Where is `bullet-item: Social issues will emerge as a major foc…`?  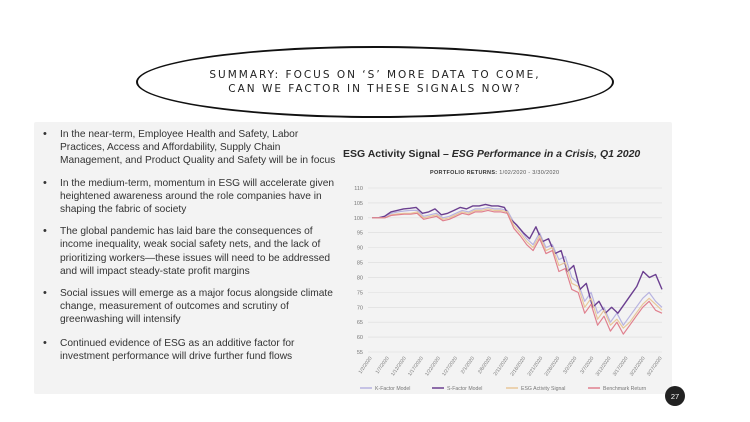 bullet-item: Social issues will emerge as a major foc… is located at coordinates (190, 307).